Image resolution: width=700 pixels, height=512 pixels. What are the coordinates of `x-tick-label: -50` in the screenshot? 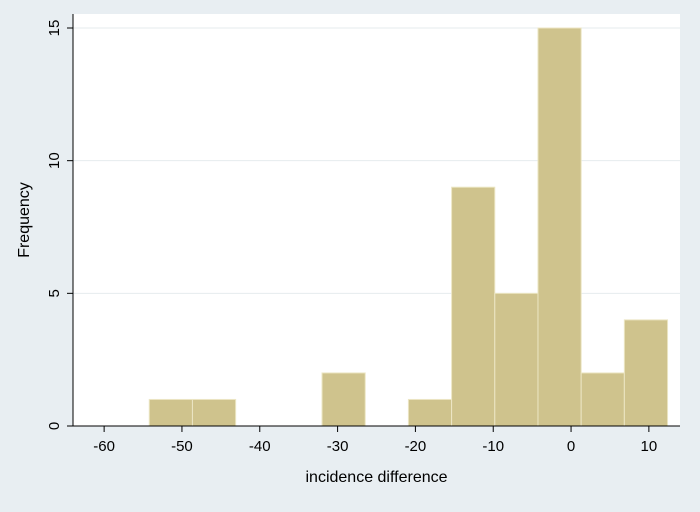 It's located at (182, 446).